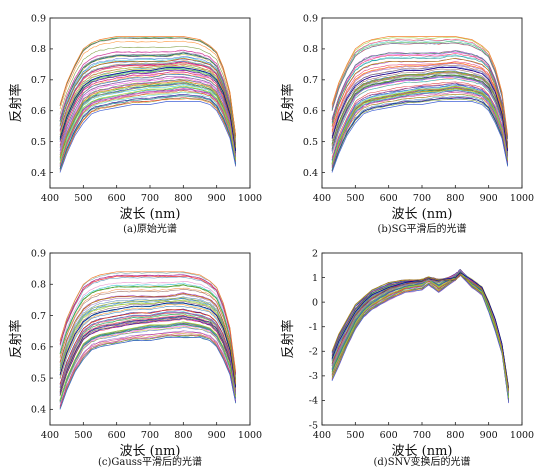 The image size is (554, 474). What do you see at coordinates (313, 352) in the screenshot?
I see `y-tick-label: -2` at bounding box center [313, 352].